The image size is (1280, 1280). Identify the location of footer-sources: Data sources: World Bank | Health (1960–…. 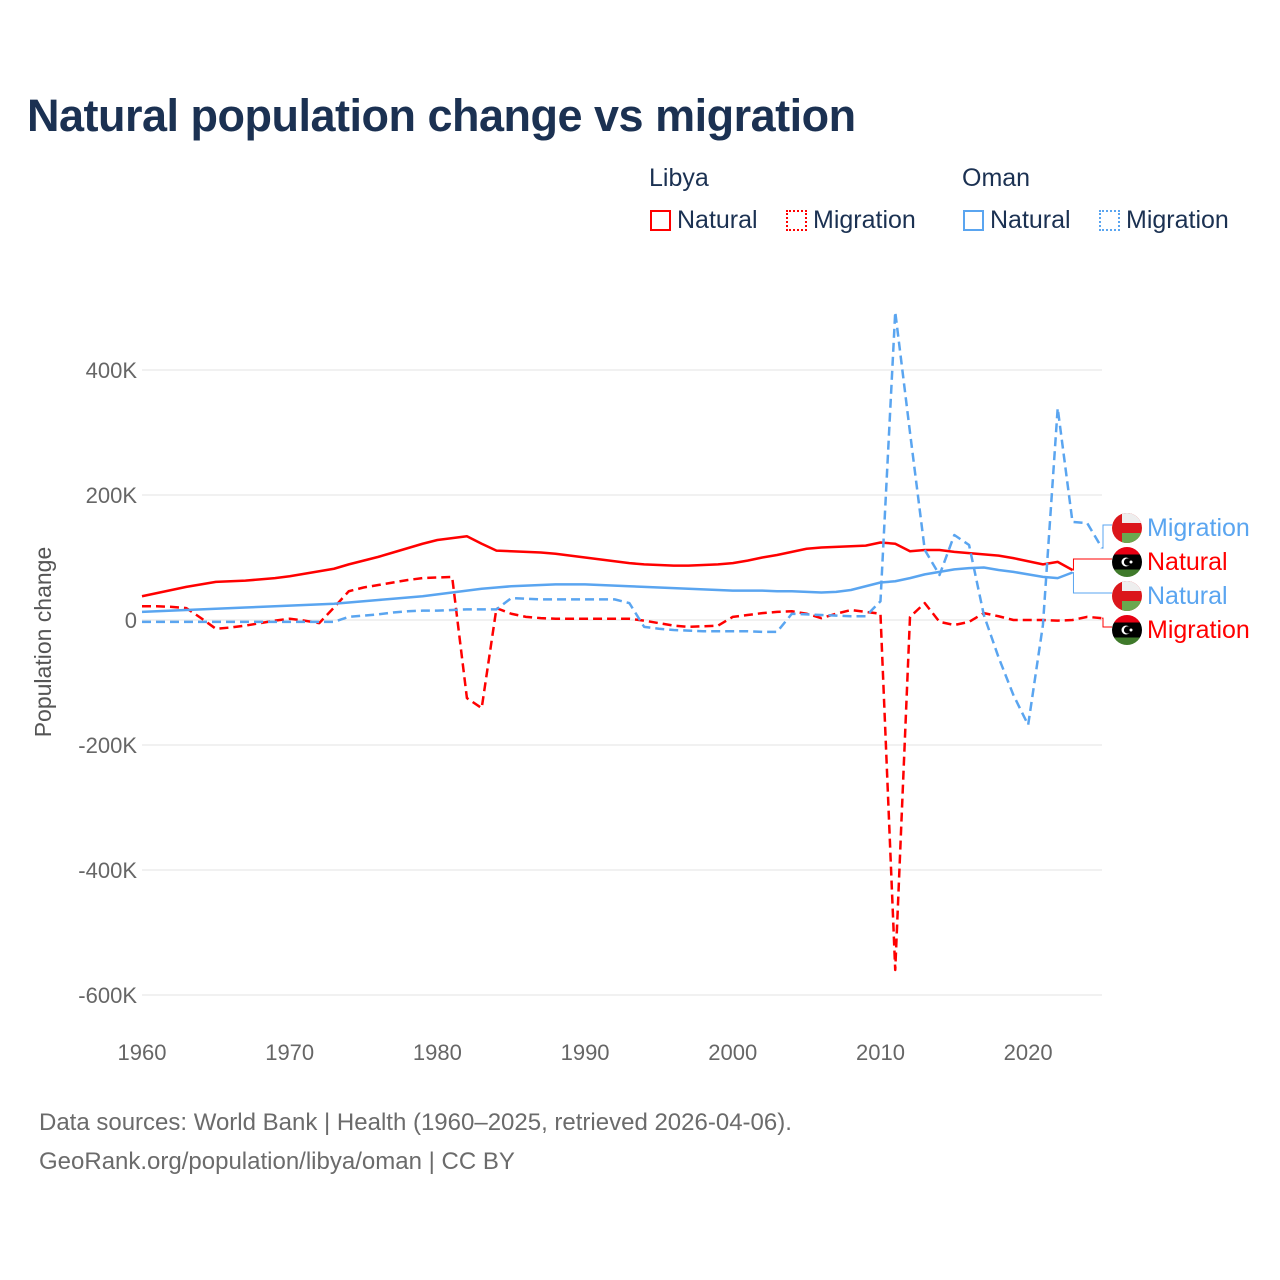
(415, 1122).